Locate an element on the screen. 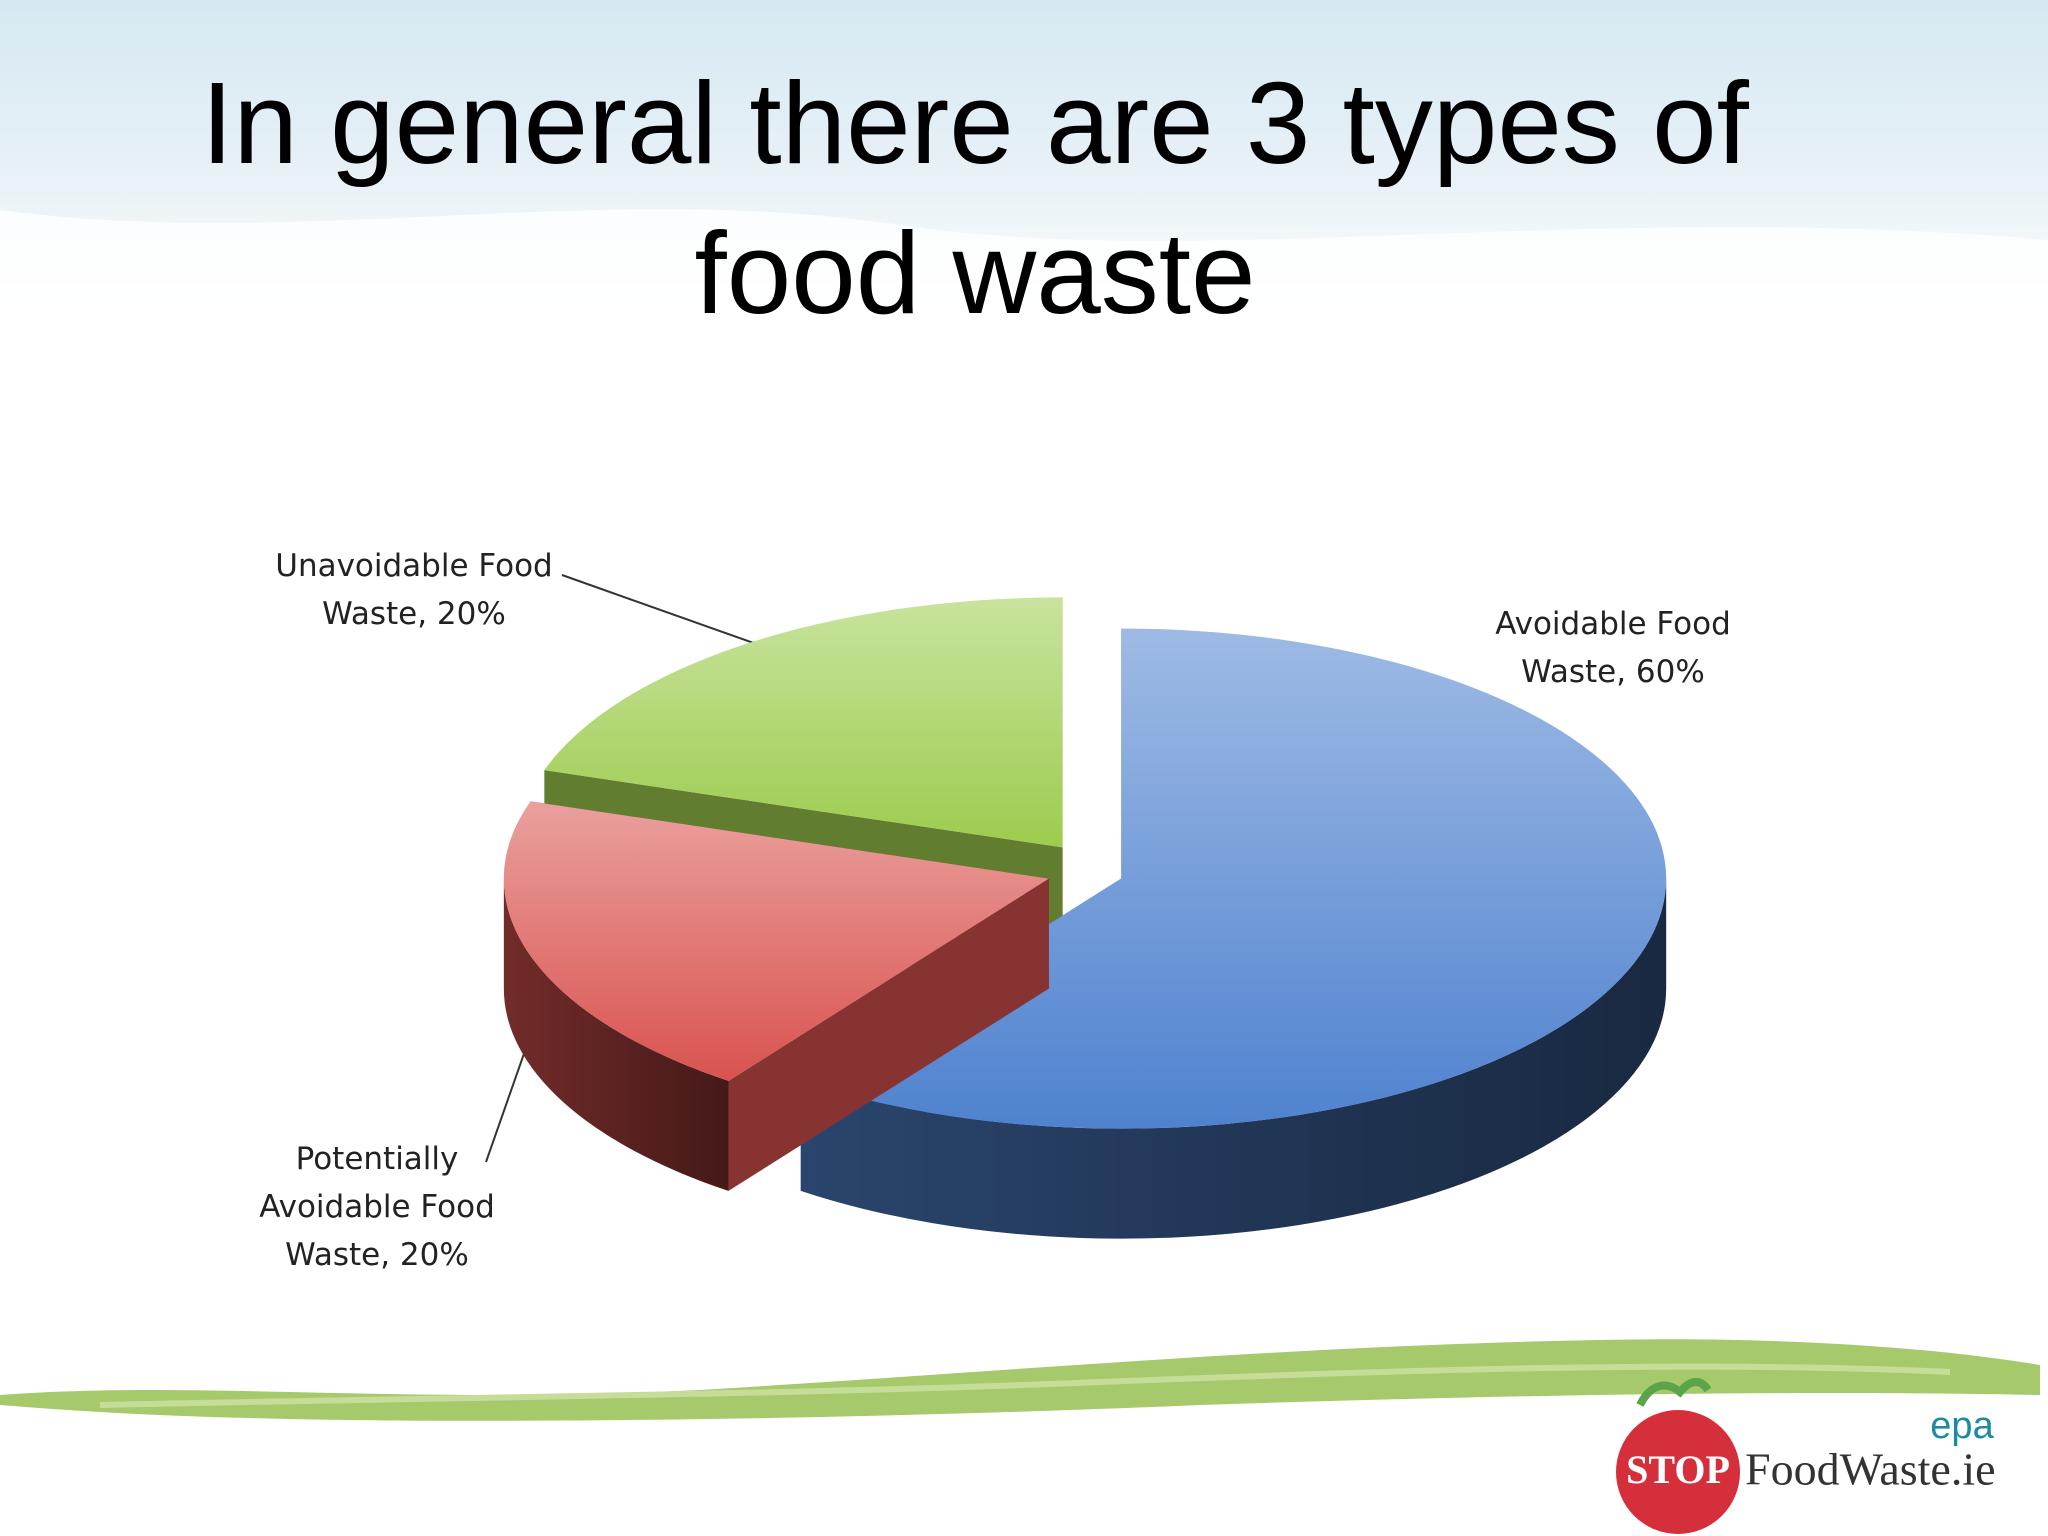 The width and height of the screenshot is (2048, 1536). data-label: Unavoidable Food Waste, 20% is located at coordinates (414, 590).